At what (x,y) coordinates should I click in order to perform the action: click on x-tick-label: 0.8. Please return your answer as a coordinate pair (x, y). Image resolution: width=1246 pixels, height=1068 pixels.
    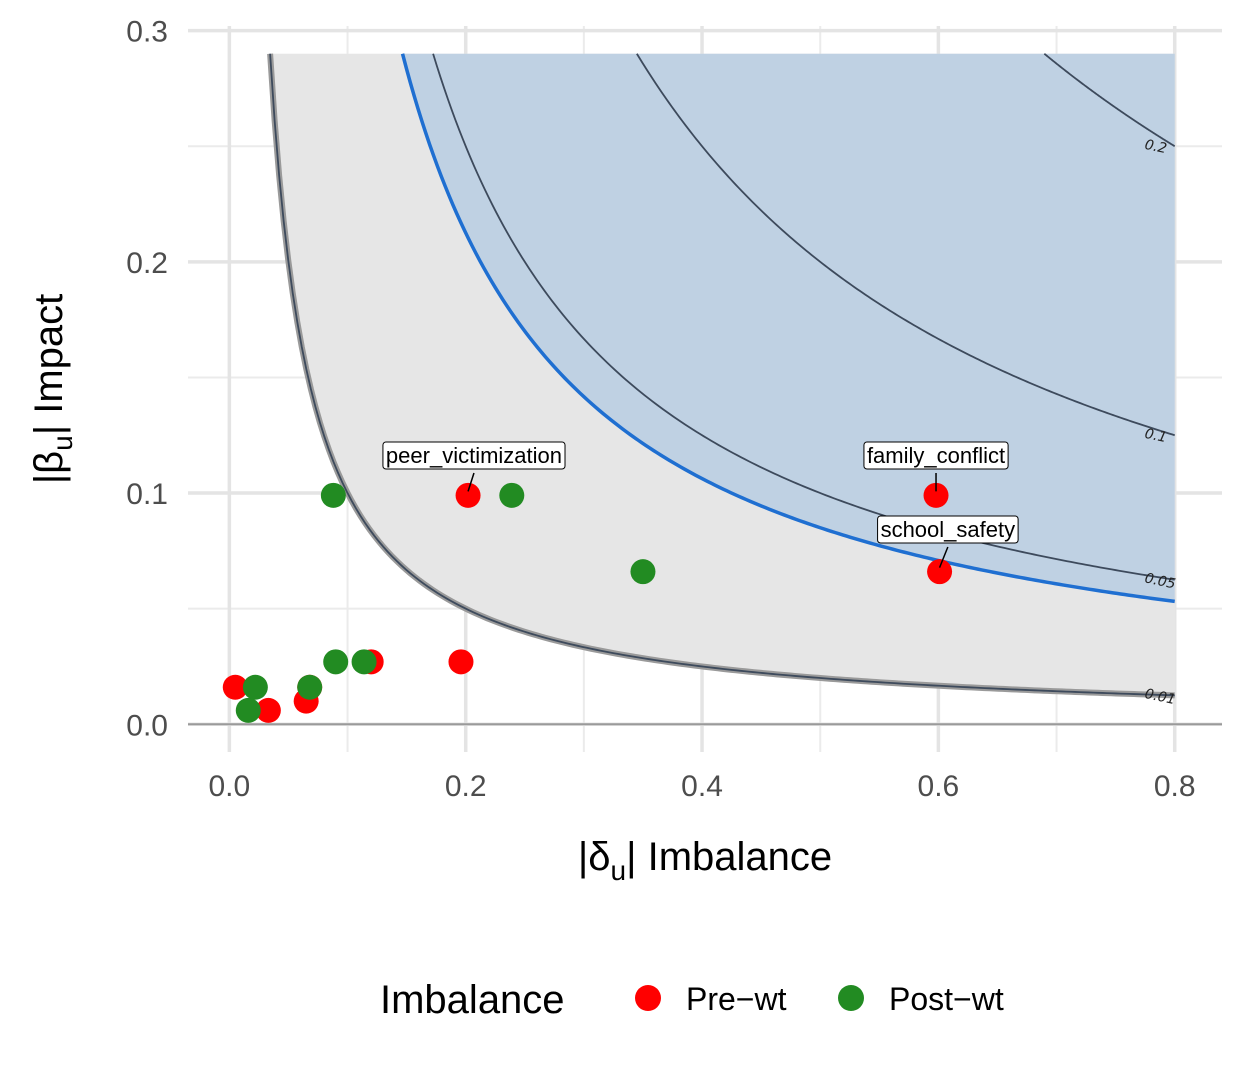
    Looking at the image, I should click on (1175, 786).